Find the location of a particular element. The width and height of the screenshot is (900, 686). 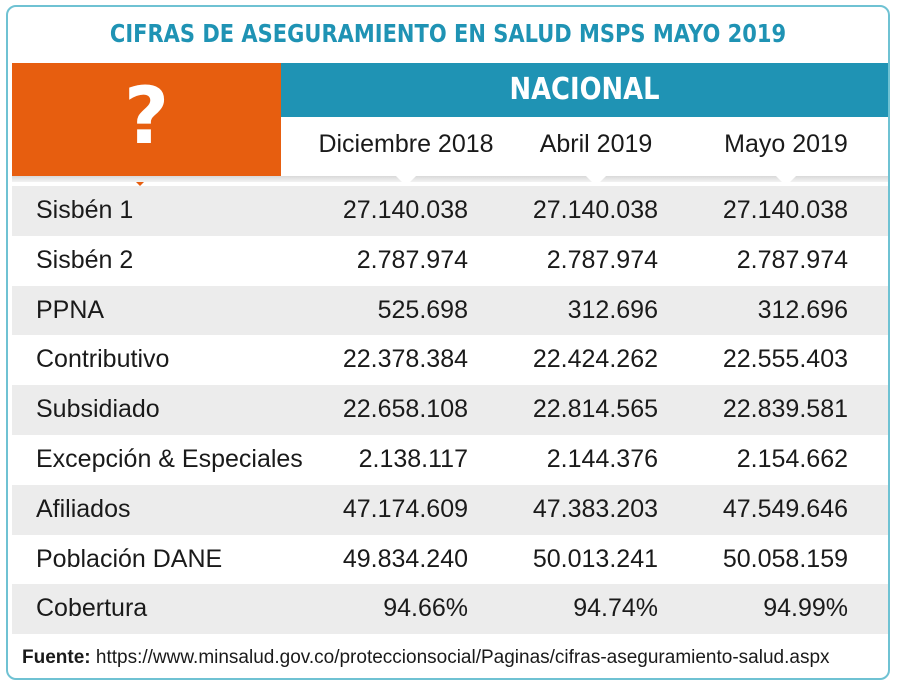

cell-dec-2018: 47.174.609 is located at coordinates (405, 508).